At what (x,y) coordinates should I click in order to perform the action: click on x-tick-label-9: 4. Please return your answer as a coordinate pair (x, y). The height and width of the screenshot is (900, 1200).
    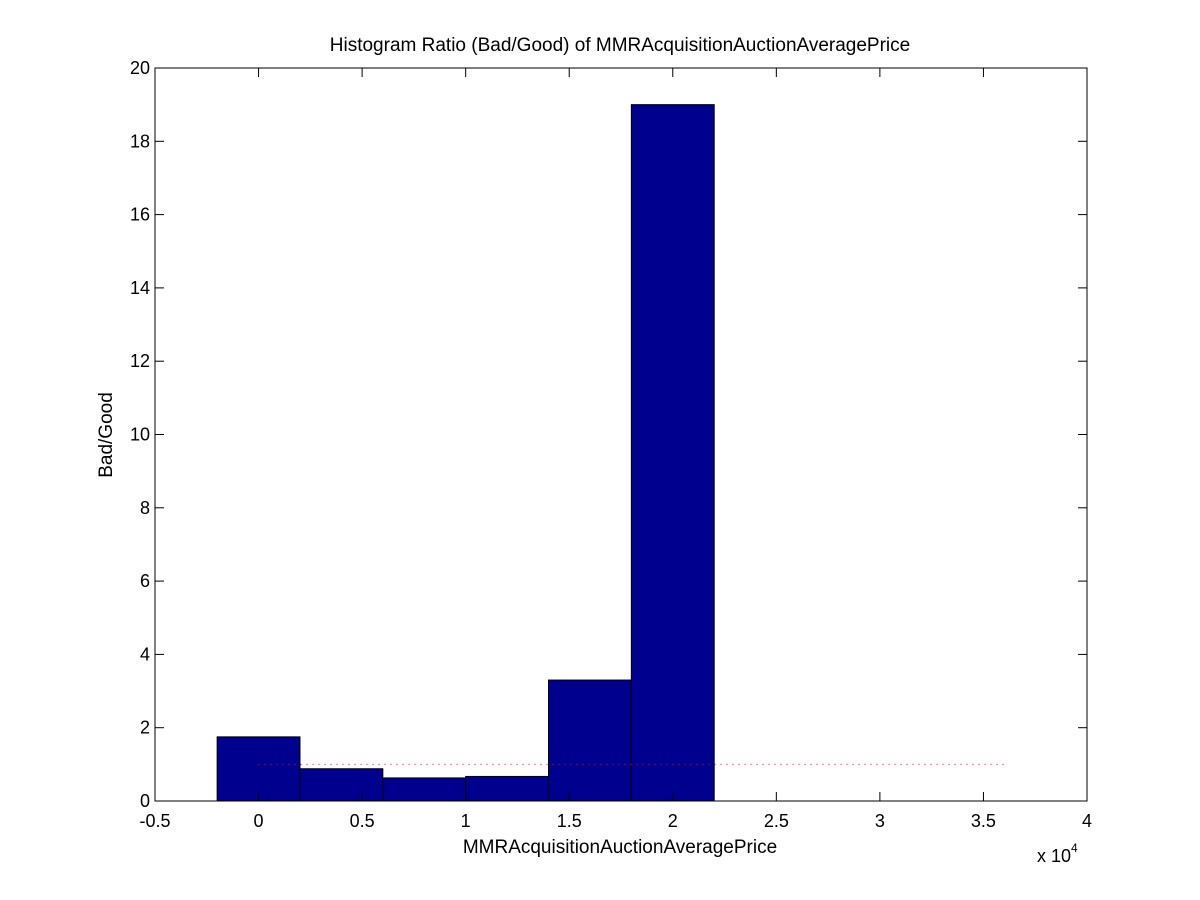
    Looking at the image, I should click on (1087, 821).